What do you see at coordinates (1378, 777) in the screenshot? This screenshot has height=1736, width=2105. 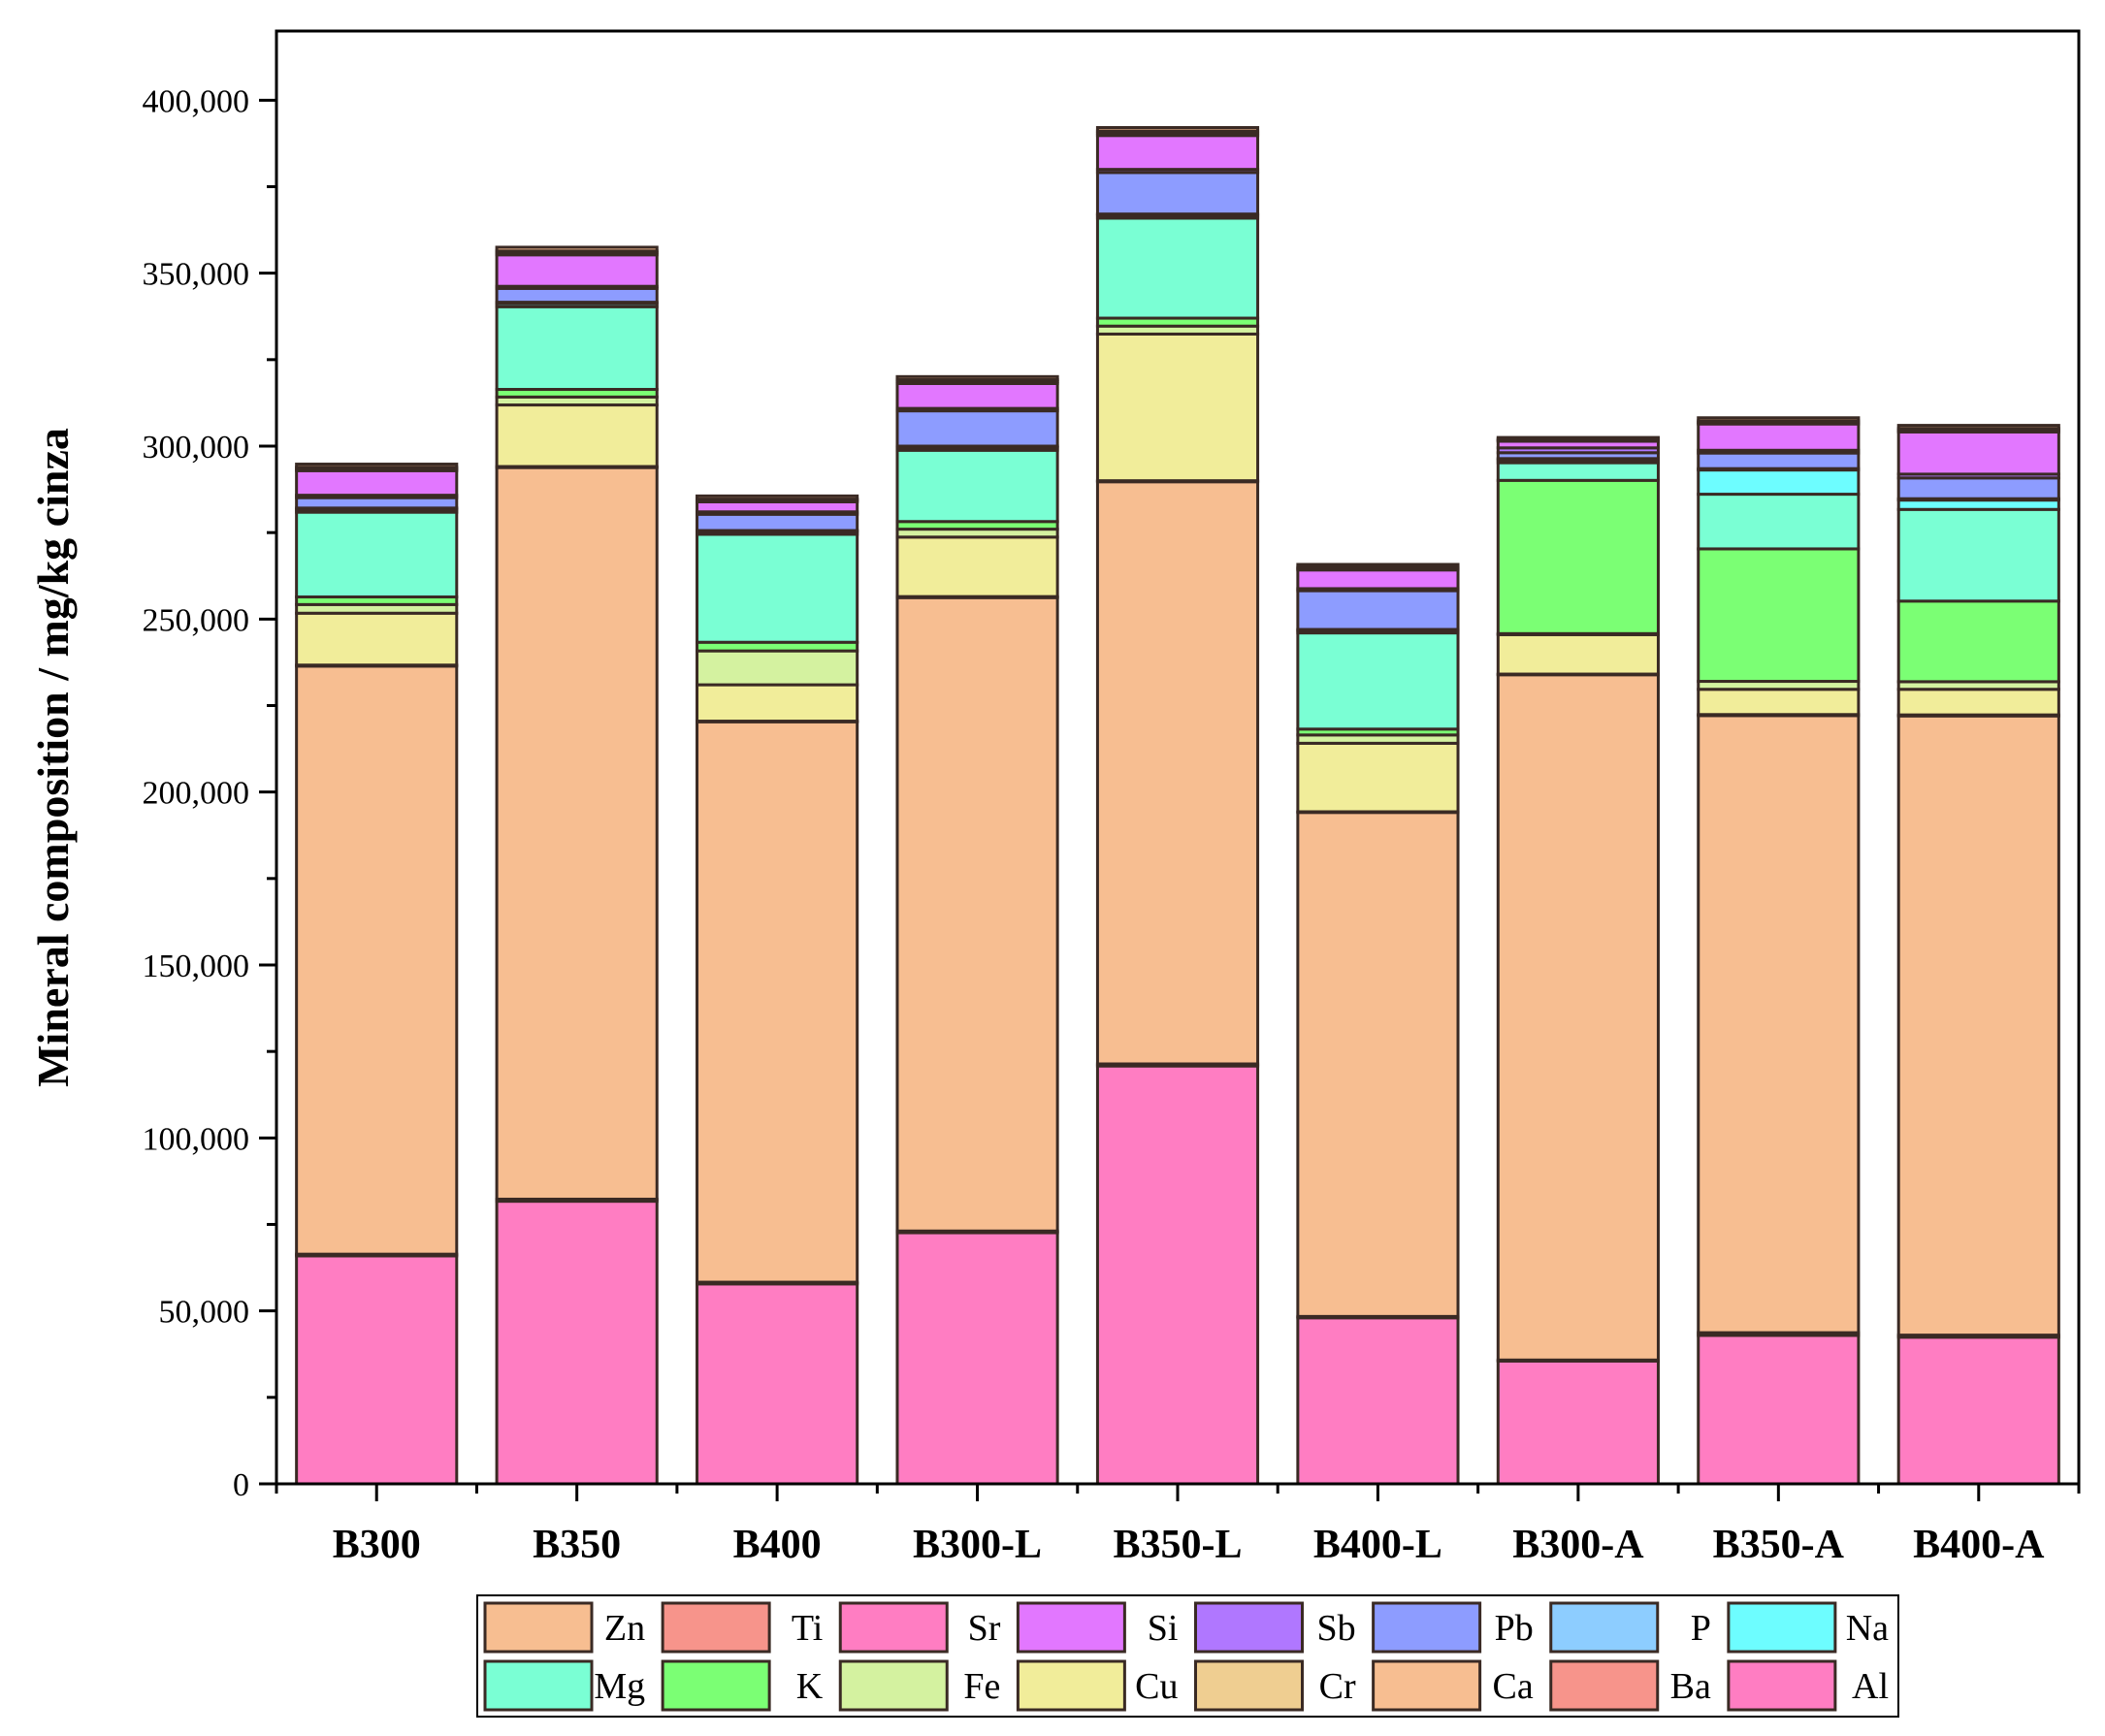 I see `bar-segment-cu-b400-l` at bounding box center [1378, 777].